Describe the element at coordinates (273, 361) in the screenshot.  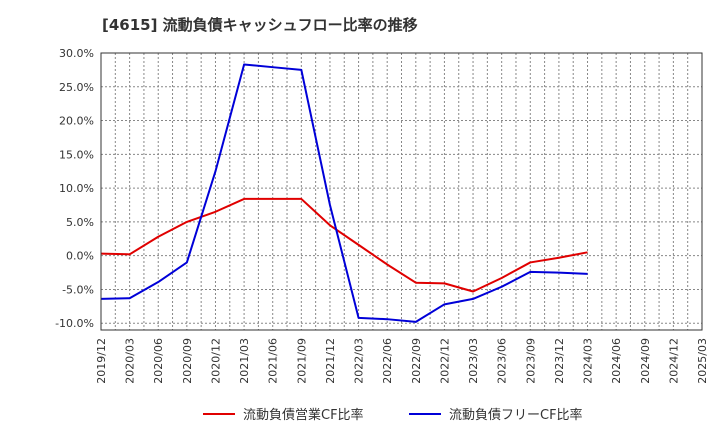
I see `x-tick-label: 2021/06` at that location.